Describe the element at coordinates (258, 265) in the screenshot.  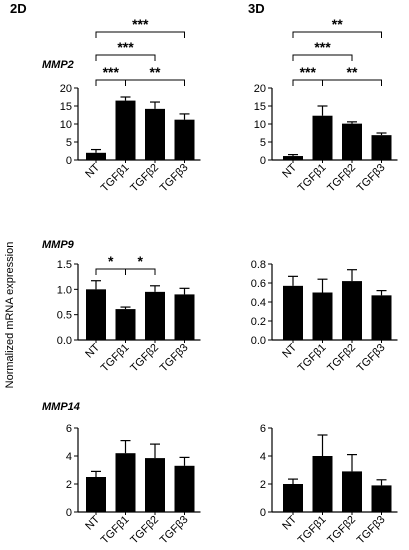
I see `y-tick-label: 0.8` at that location.